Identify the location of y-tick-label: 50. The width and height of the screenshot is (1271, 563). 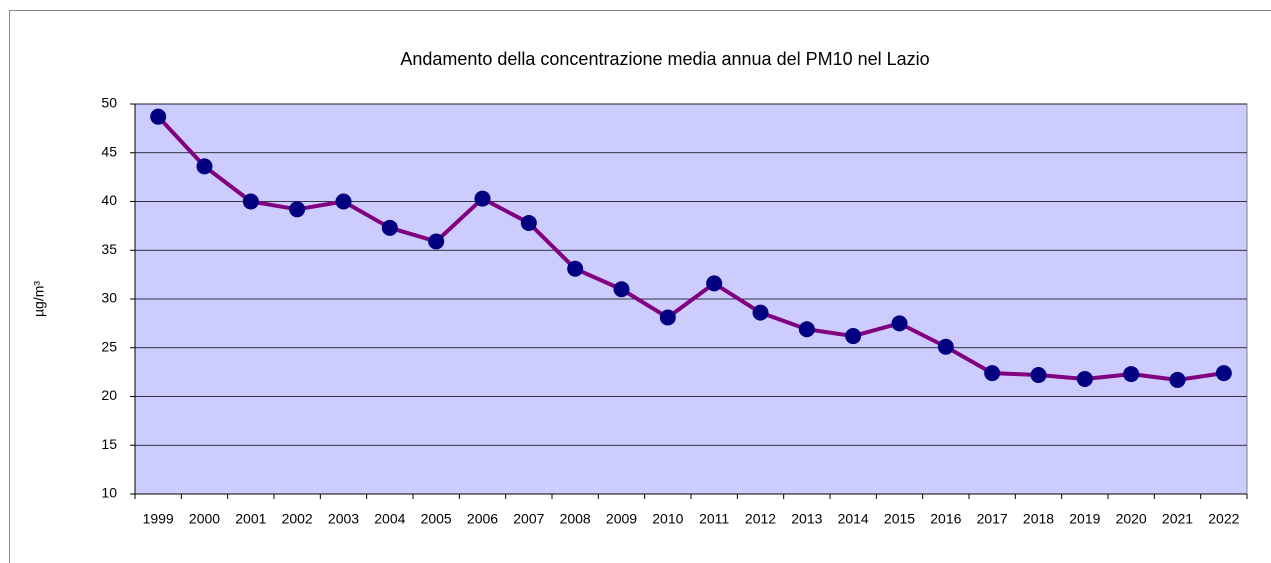
(109, 103).